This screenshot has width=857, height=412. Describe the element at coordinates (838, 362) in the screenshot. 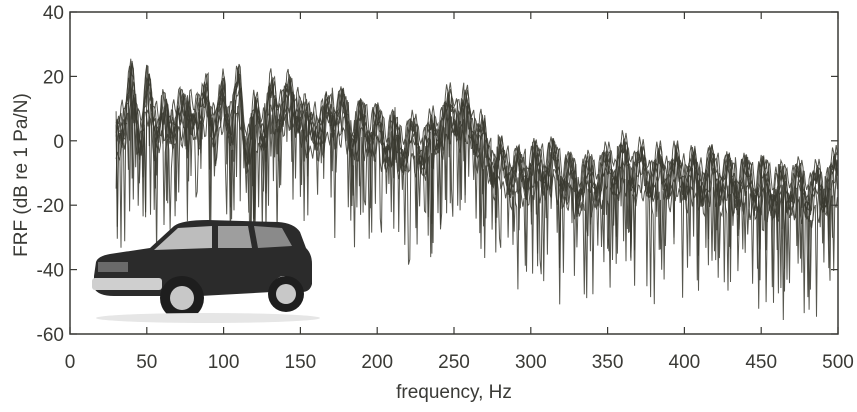

I see `x-tick-label: 500` at that location.